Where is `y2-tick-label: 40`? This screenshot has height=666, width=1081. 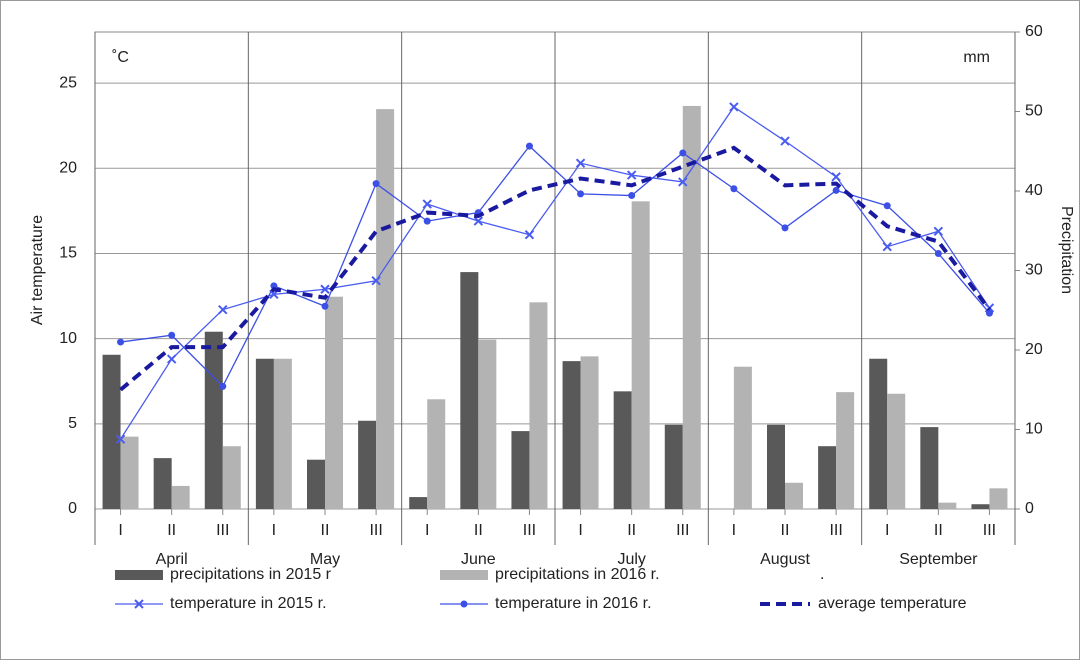
y2-tick-label: 40 is located at coordinates (1034, 190).